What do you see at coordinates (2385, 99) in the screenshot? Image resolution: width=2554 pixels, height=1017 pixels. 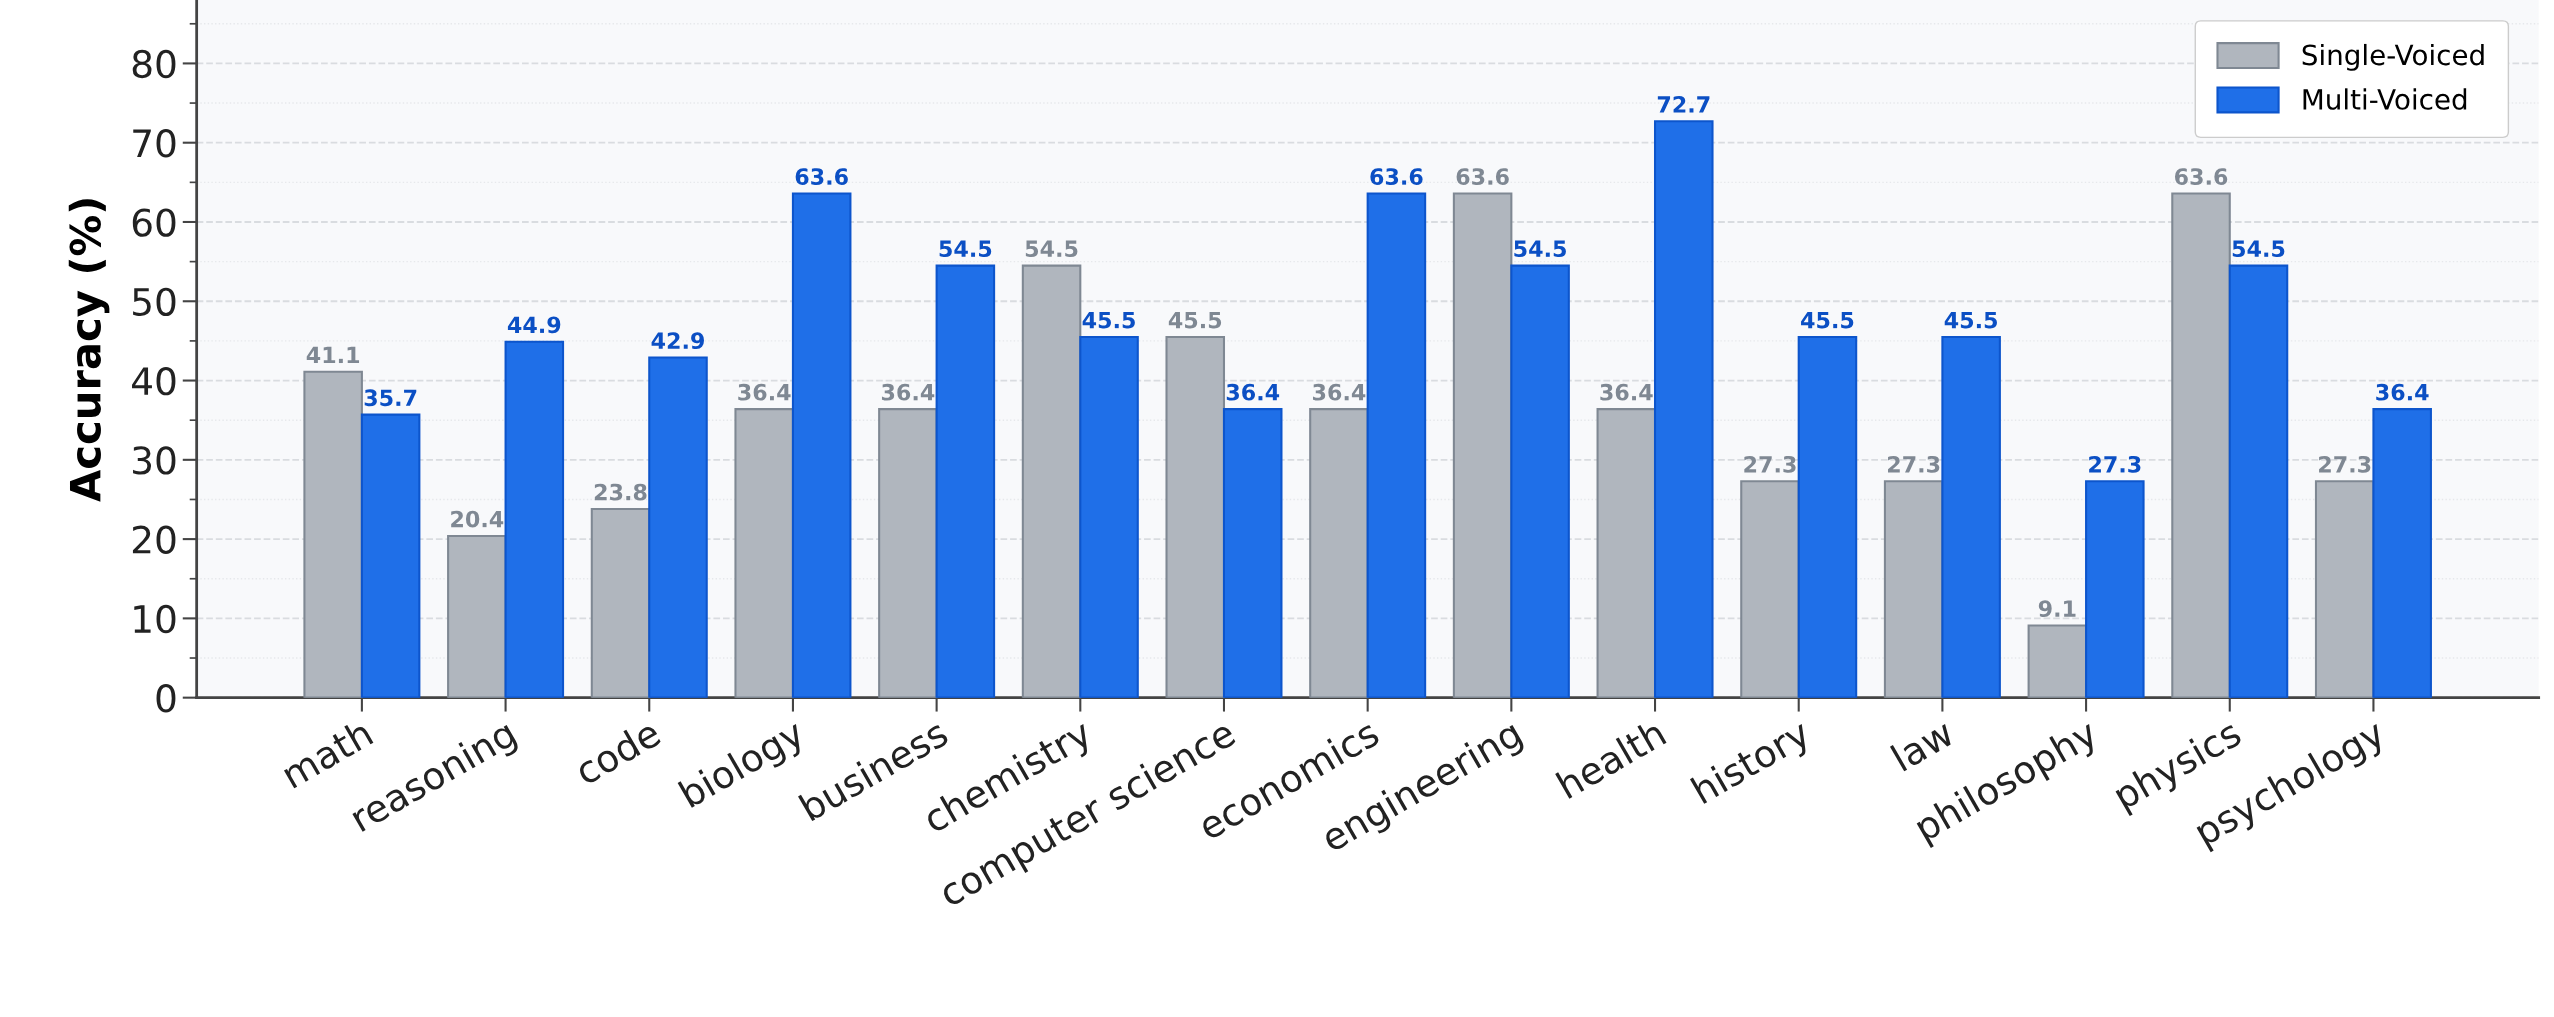 I see `legend-label: Multi-Voiced` at bounding box center [2385, 99].